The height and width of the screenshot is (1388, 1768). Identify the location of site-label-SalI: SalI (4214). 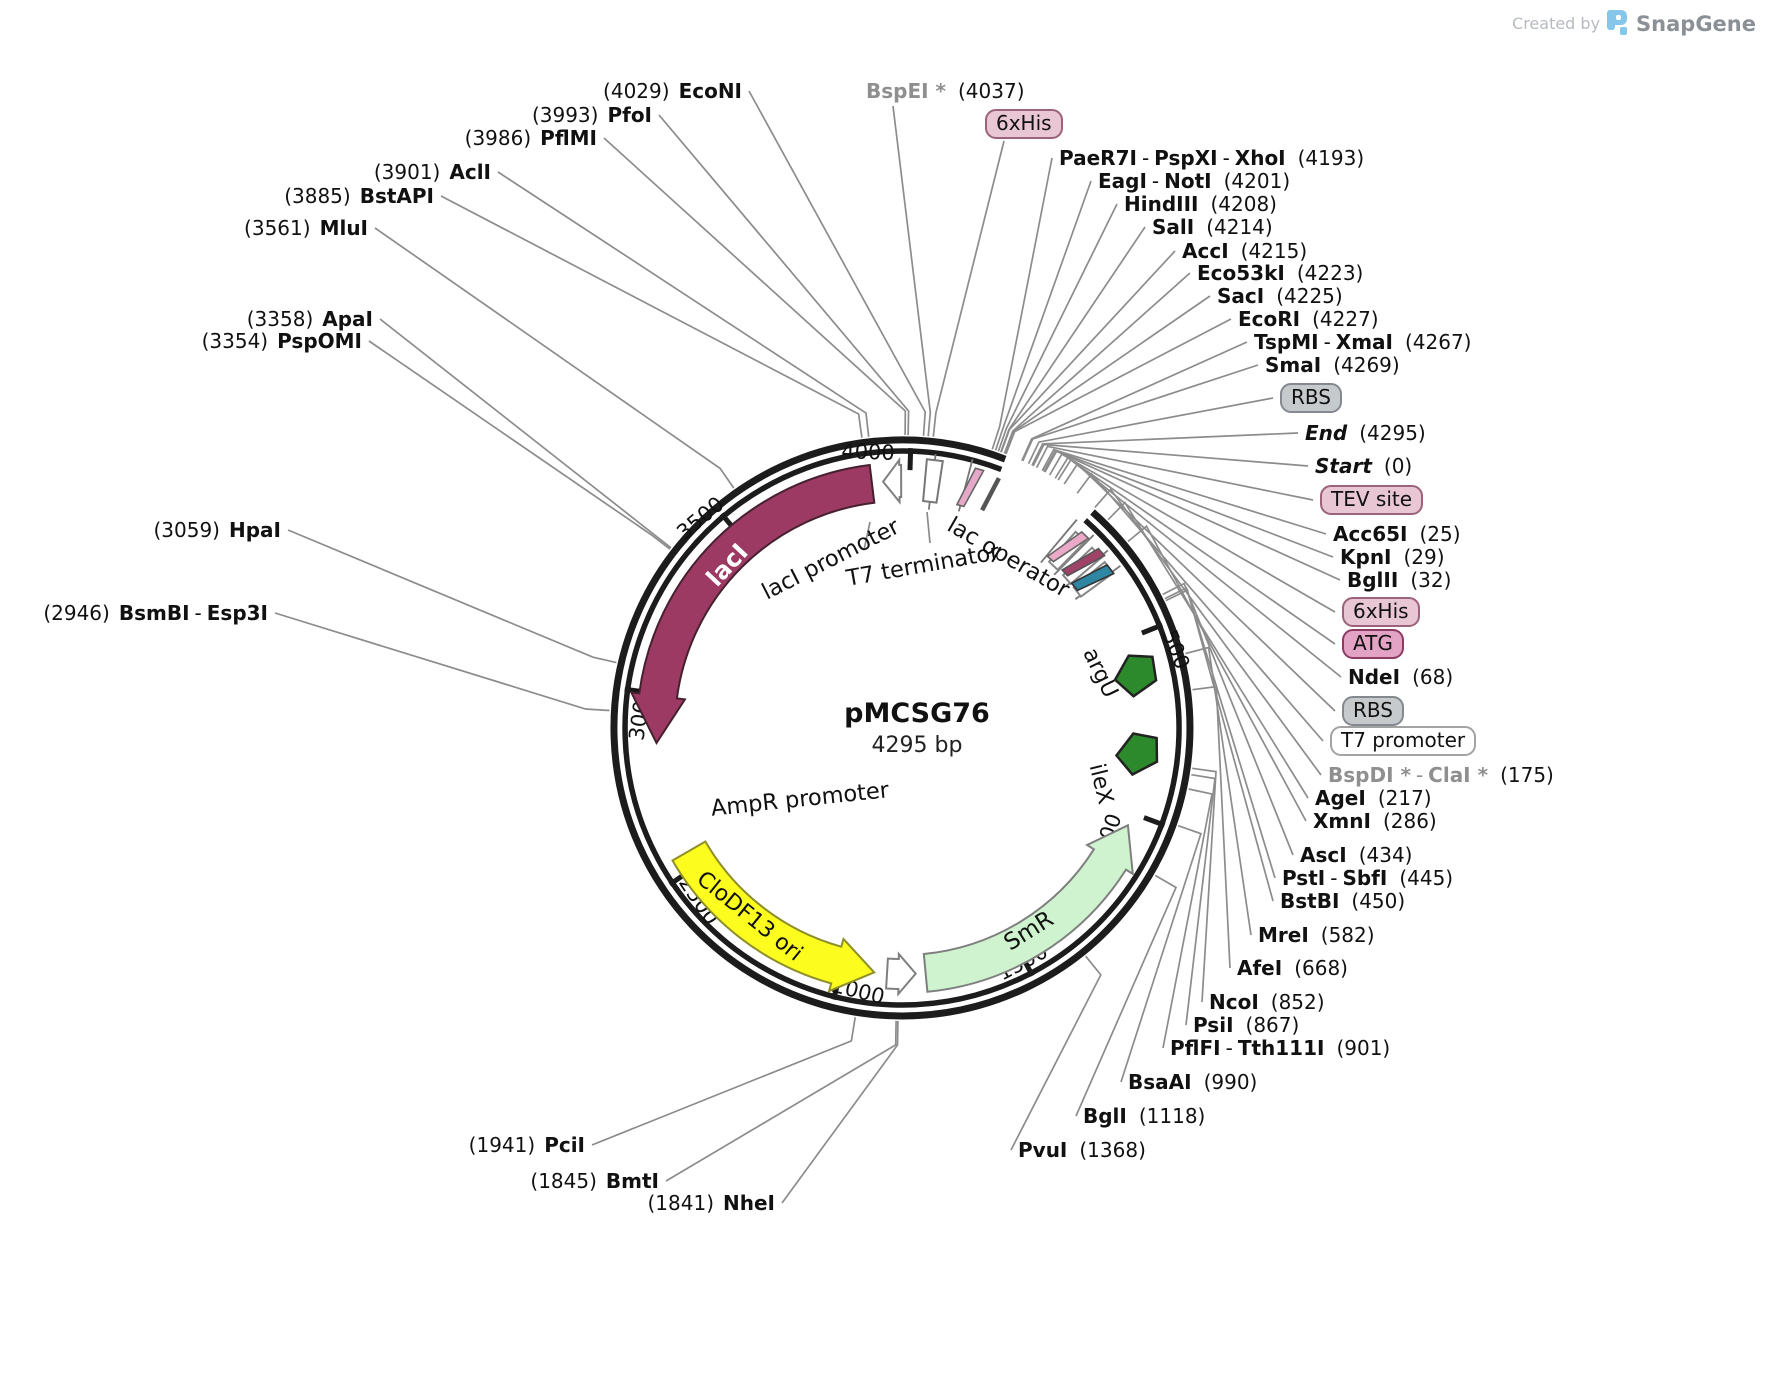
(1212, 227).